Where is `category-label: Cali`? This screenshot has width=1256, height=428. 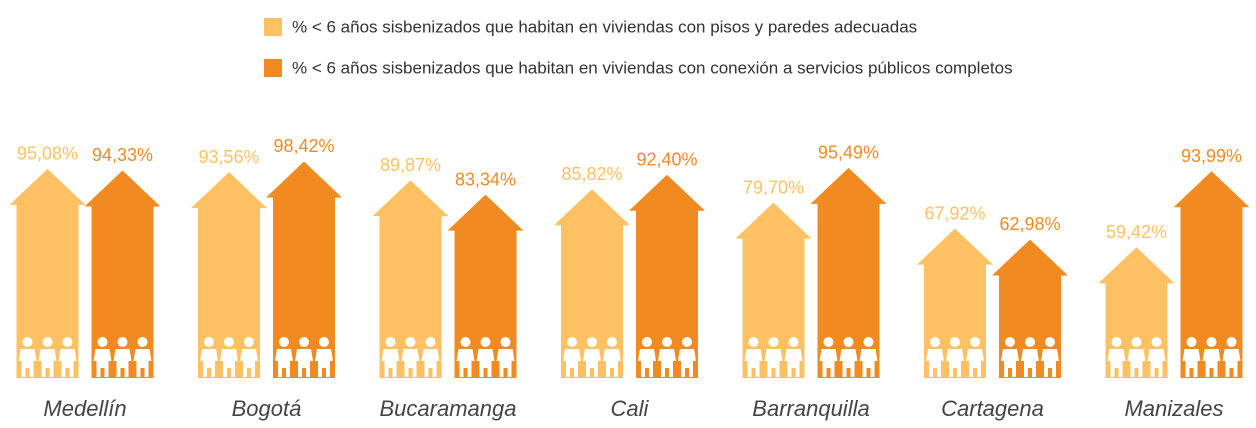
category-label: Cali is located at coordinates (630, 408).